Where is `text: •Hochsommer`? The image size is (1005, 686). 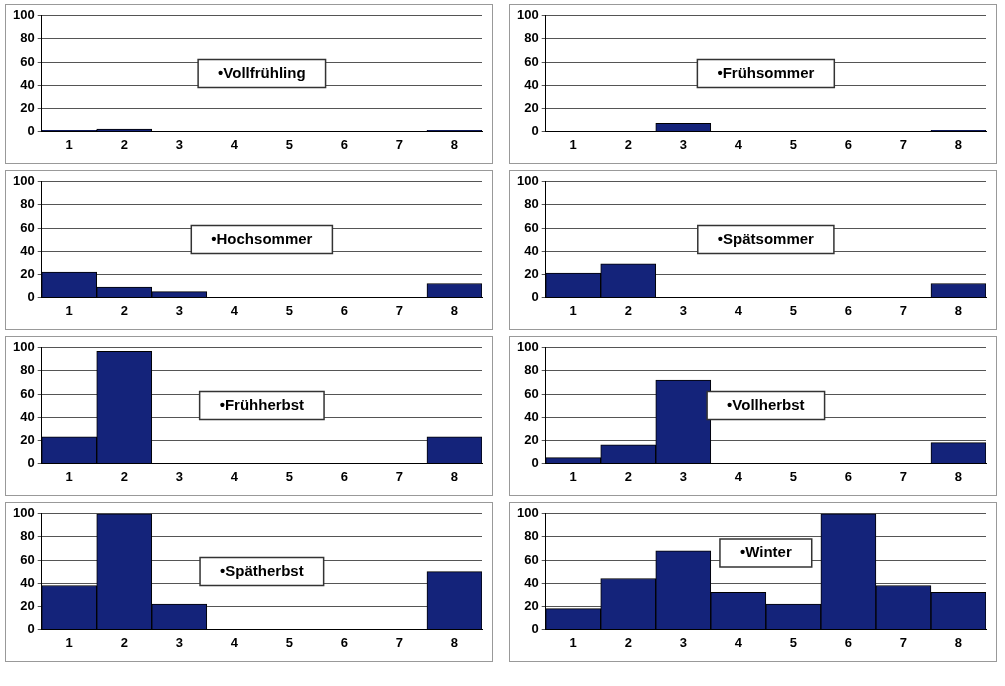
text: •Hochsommer is located at coordinates (262, 238).